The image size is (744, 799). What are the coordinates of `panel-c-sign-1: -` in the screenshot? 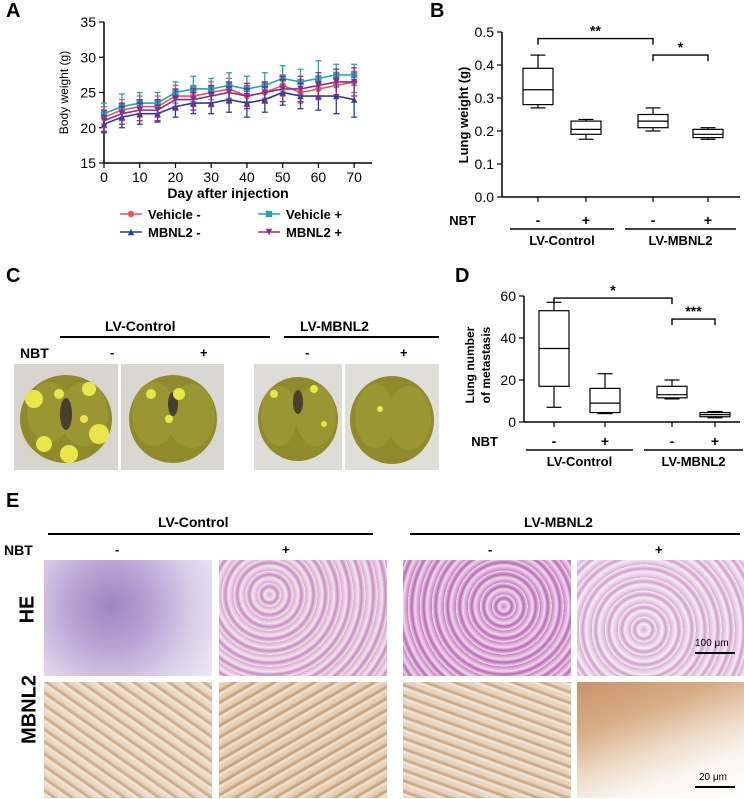 It's located at (112, 352).